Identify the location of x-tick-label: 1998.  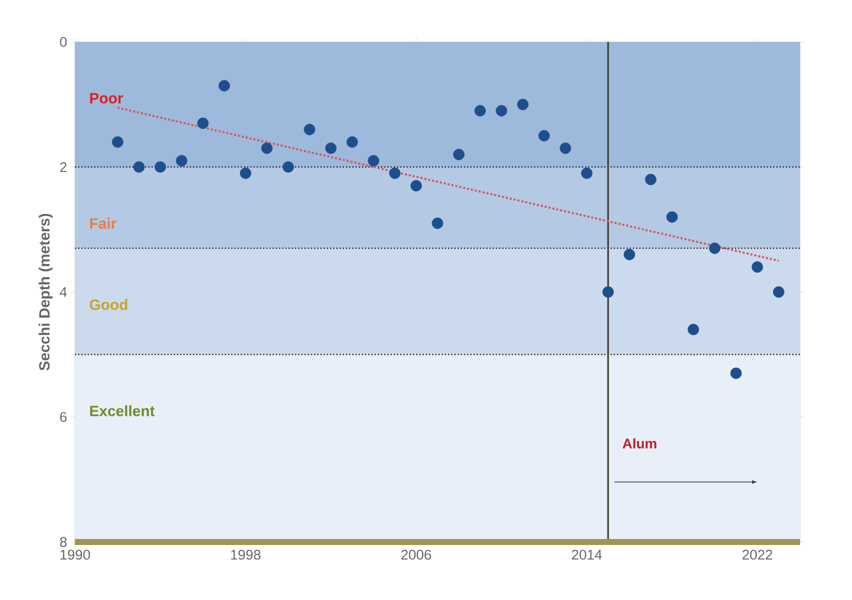
(245, 555).